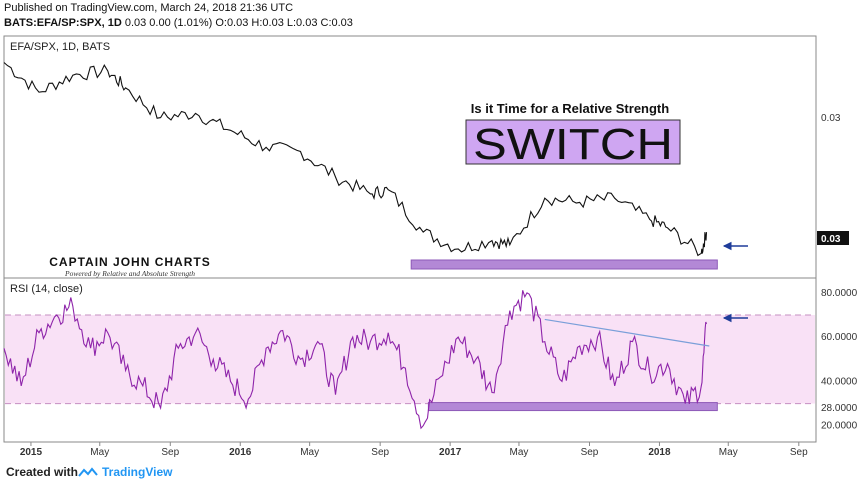 The height and width of the screenshot is (487, 866). Describe the element at coordinates (572, 407) in the screenshot. I see `rsi-support-box` at that location.